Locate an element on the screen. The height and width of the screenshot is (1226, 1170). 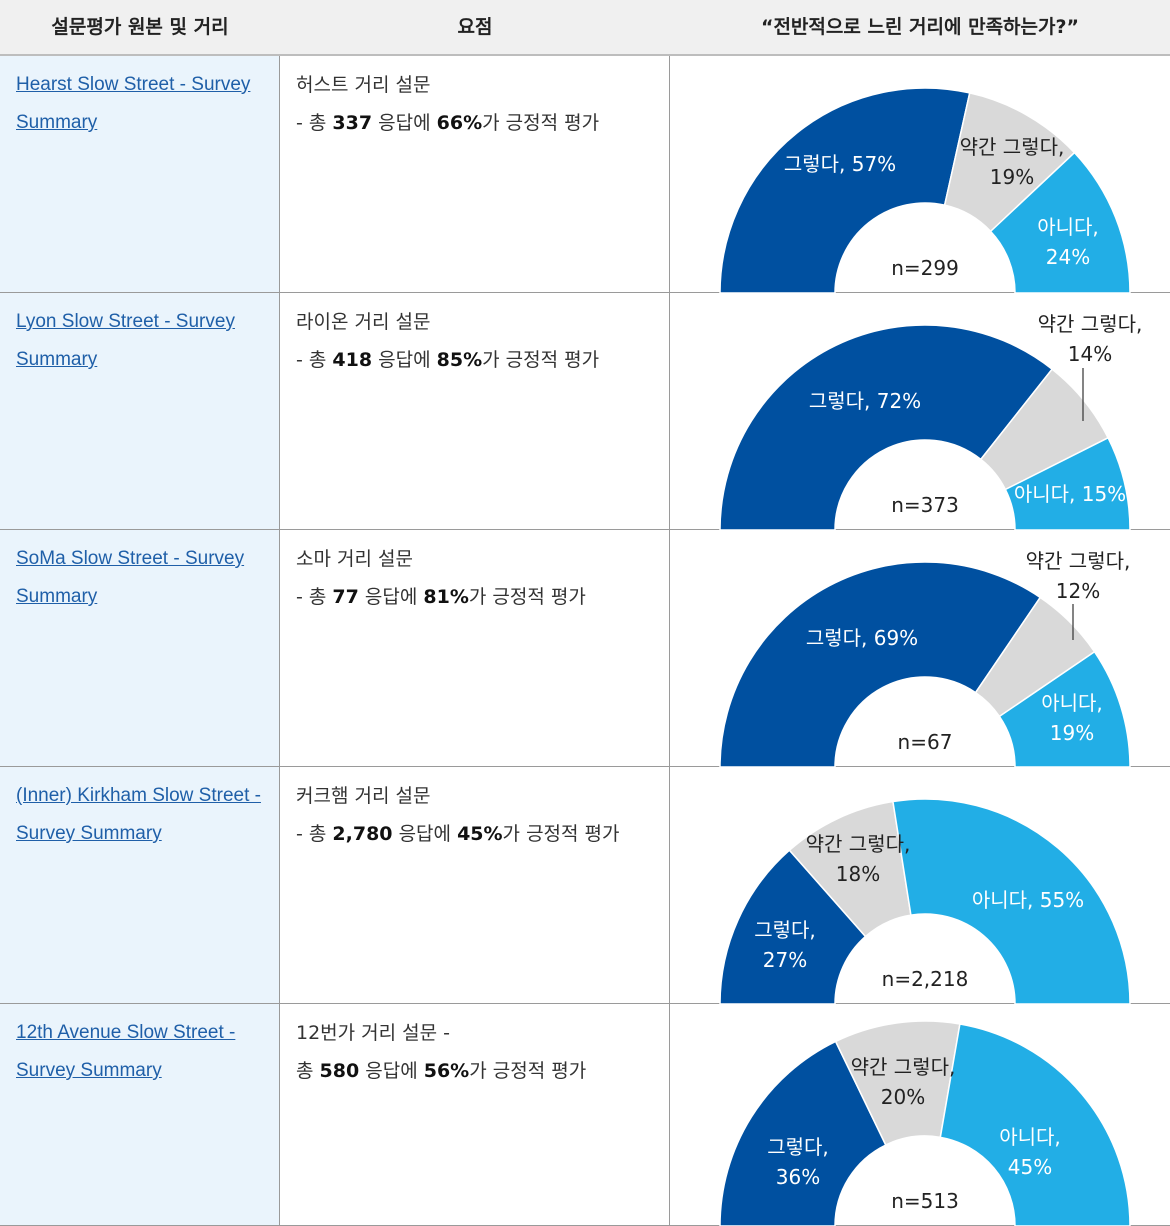
slice-label: 그렇다, 27% is located at coordinates (785, 945).